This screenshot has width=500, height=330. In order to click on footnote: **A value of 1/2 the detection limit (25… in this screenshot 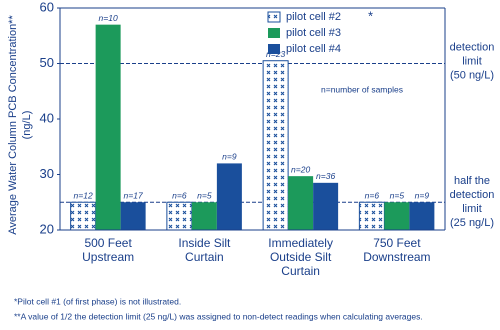, I will do `click(218, 316)`.